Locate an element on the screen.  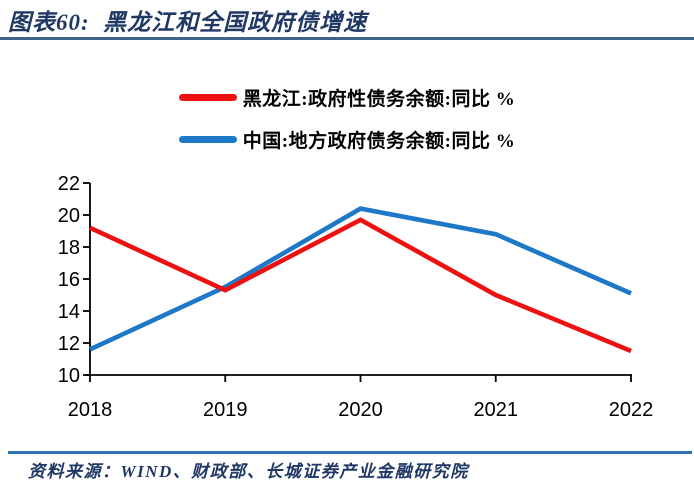
legend: 黑龙江:政府性债务余额:同比 % 中国:地方政府债务余额:同比 % is located at coordinates (347, 118).